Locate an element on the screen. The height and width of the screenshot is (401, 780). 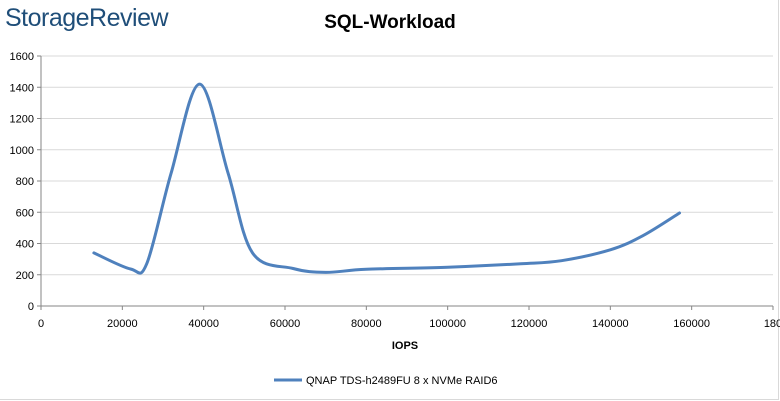
x-tick-label: 60000 is located at coordinates (285, 324).